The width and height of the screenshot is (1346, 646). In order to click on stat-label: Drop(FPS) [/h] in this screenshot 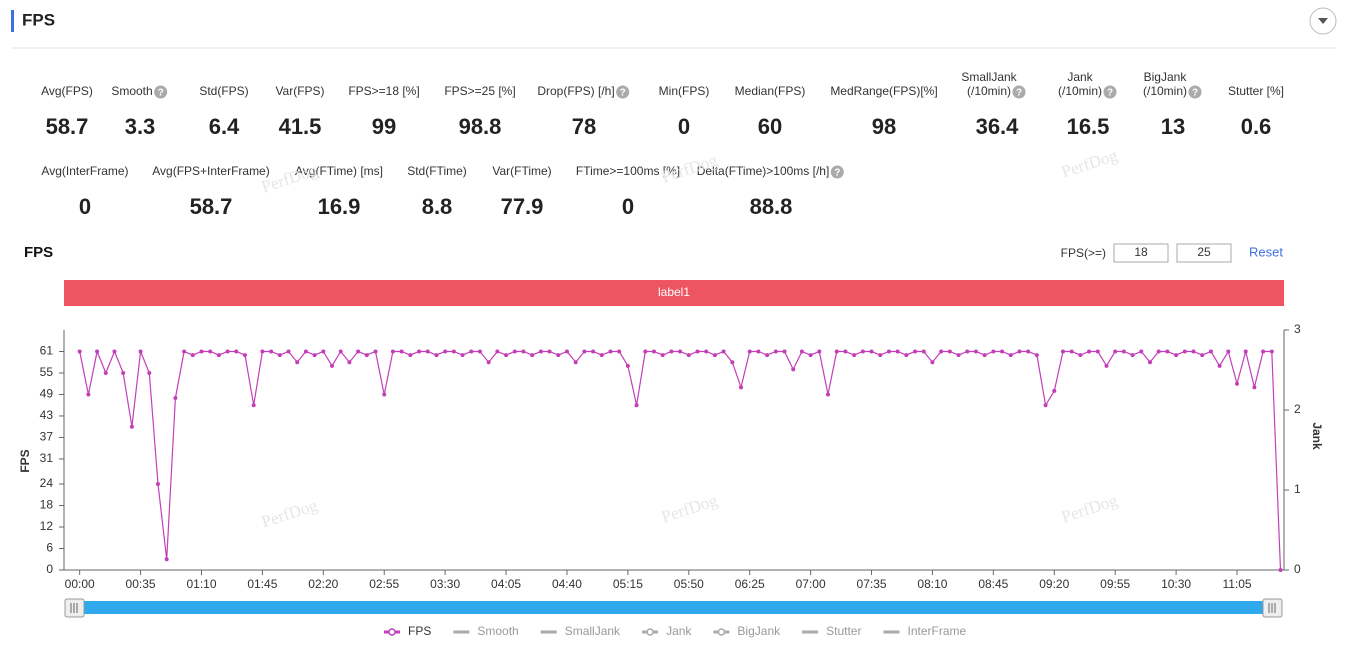, I will do `click(575, 91)`.